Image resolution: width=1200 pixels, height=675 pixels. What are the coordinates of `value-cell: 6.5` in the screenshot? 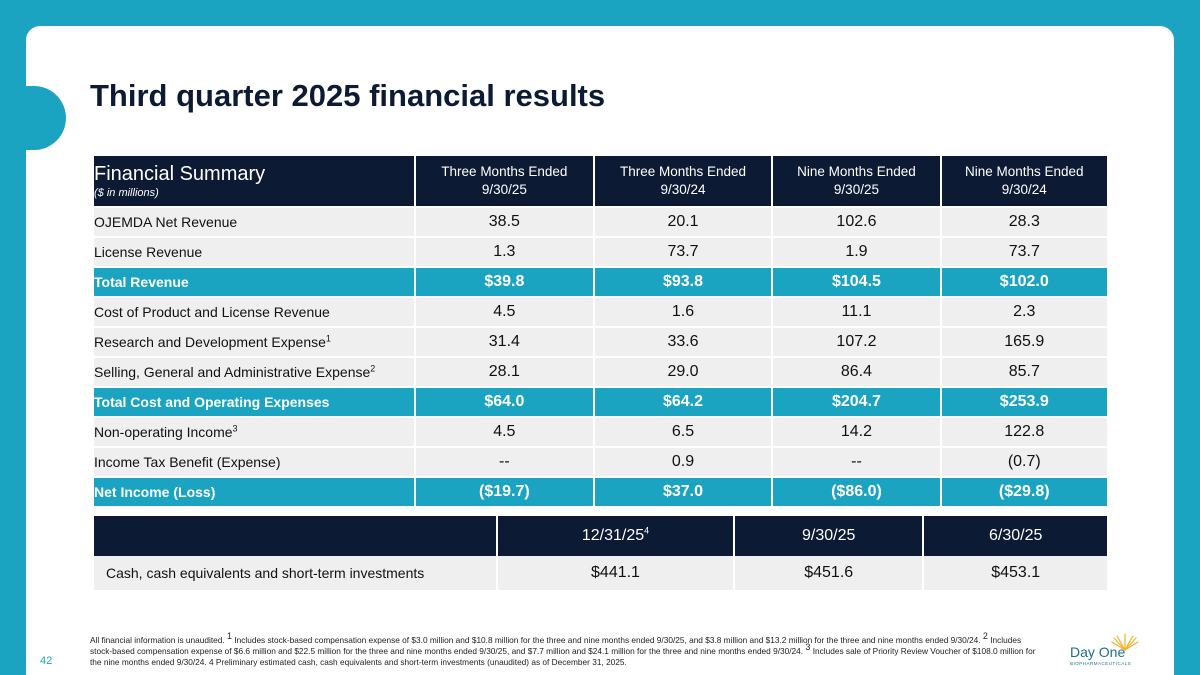 It's located at (684, 433).